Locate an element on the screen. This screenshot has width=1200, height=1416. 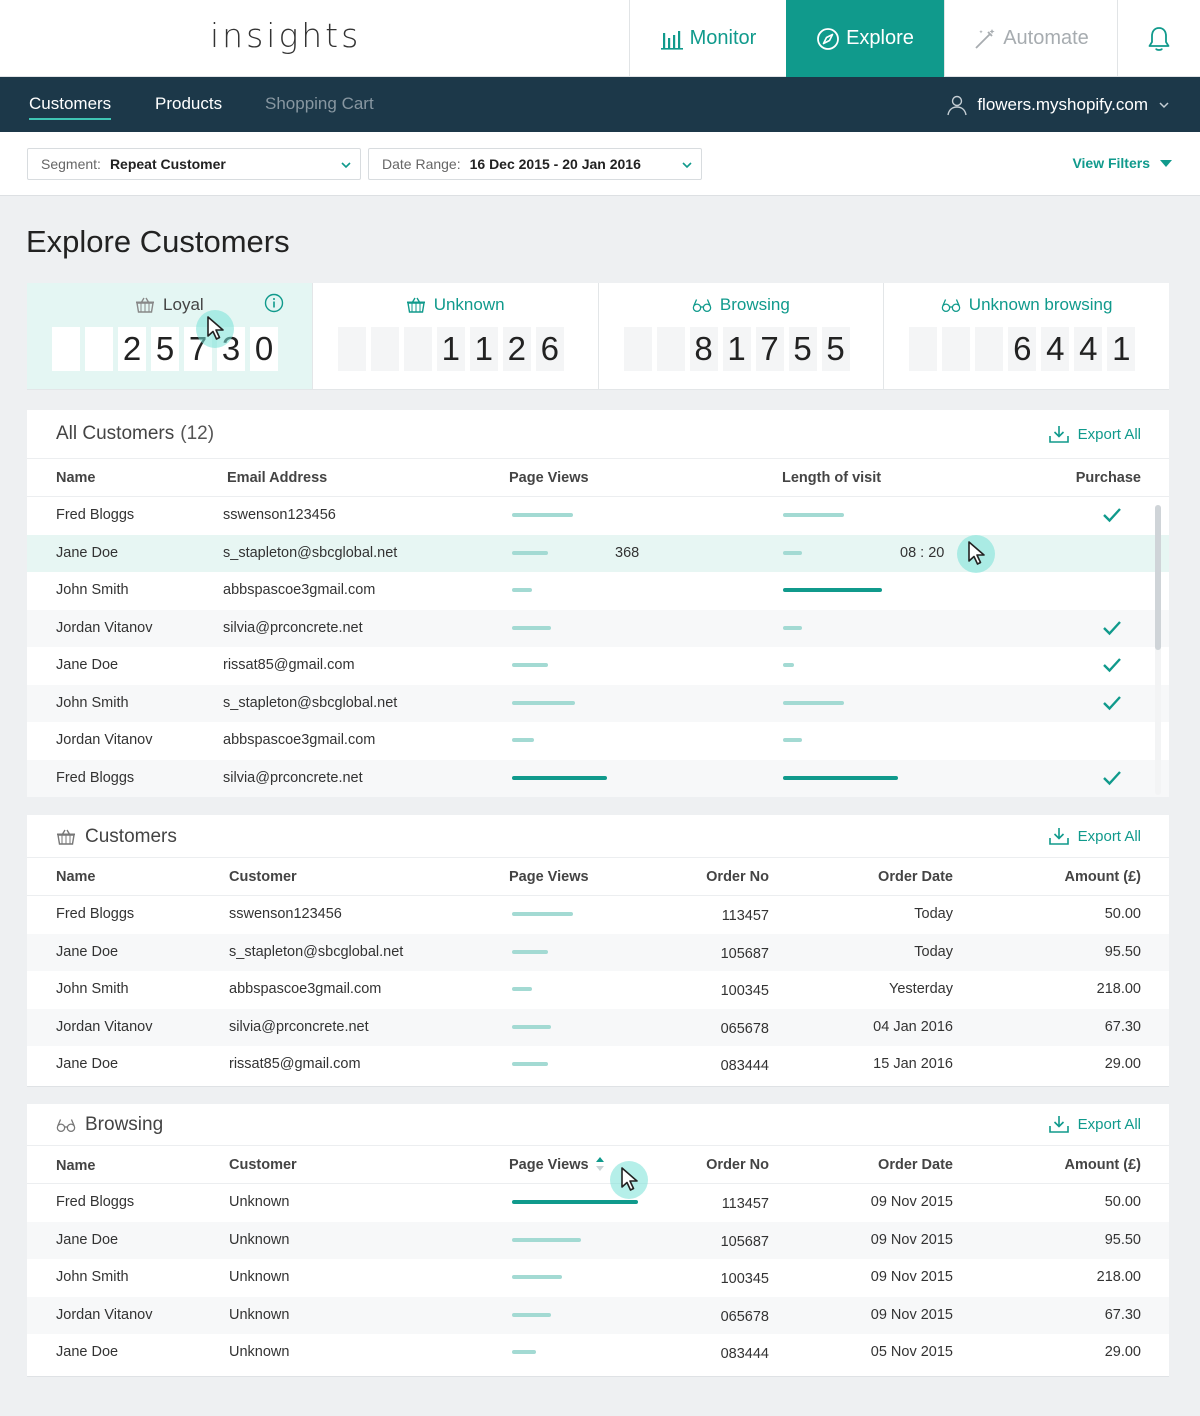
order-number: 083444 is located at coordinates (744, 1066).